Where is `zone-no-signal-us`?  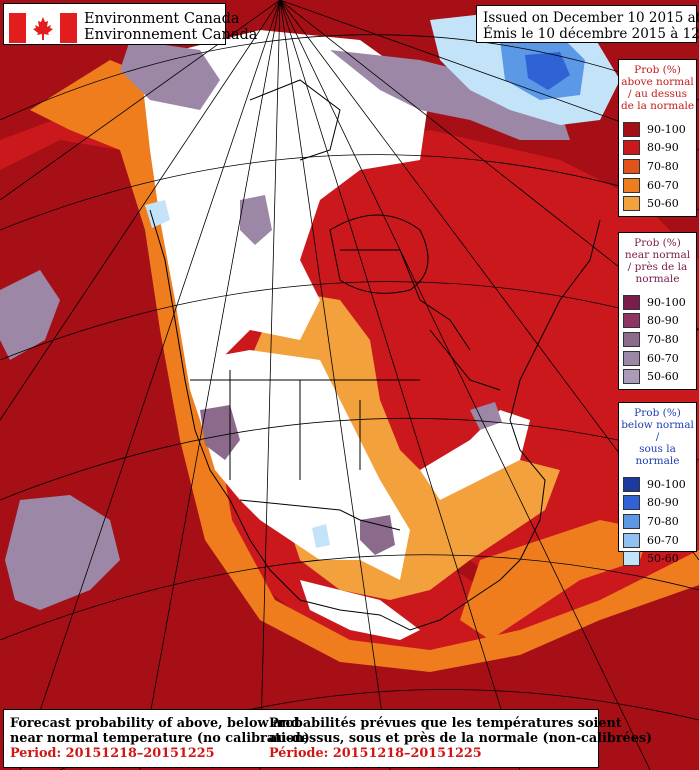
zone-no-signal-us is located at coordinates (302, 465).